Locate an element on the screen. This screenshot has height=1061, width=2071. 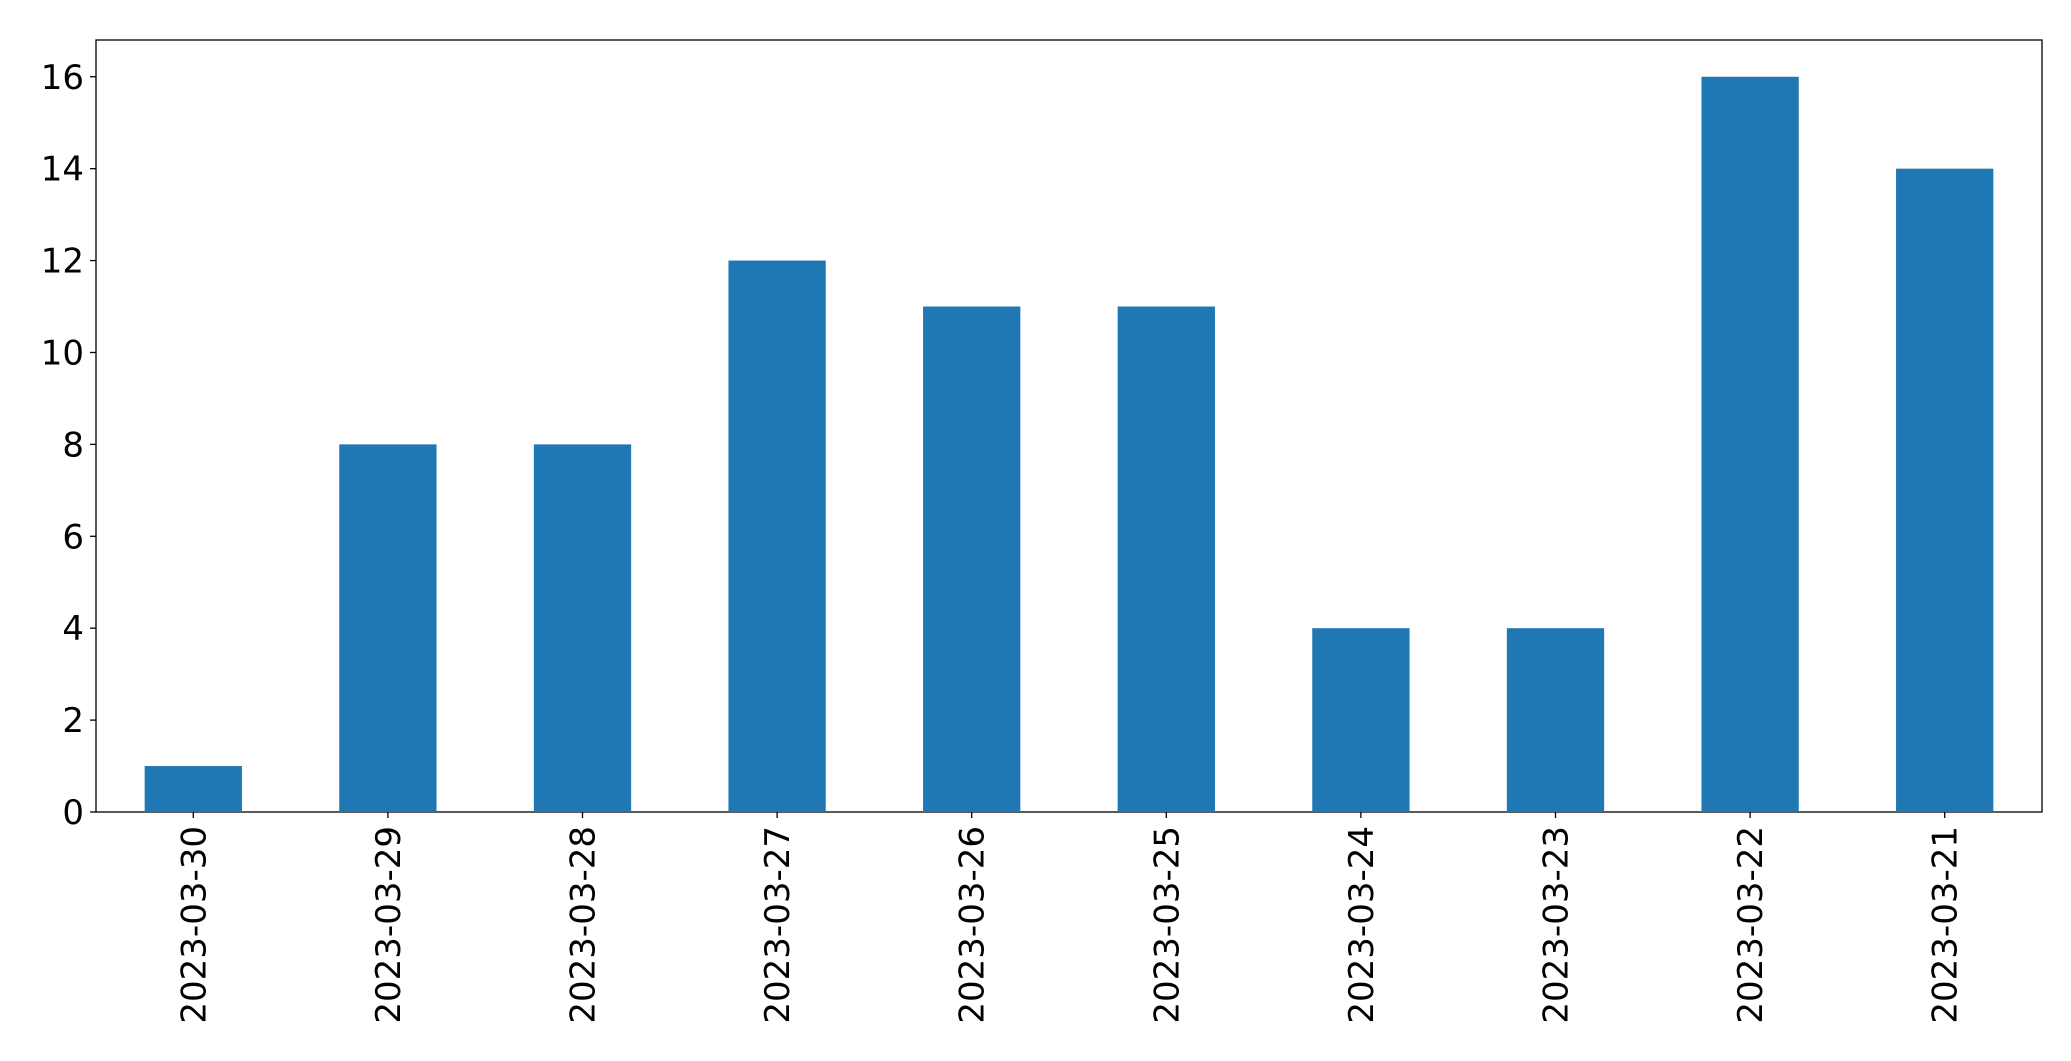
x-tick-label: 2023-03-28 is located at coordinates (584, 925).